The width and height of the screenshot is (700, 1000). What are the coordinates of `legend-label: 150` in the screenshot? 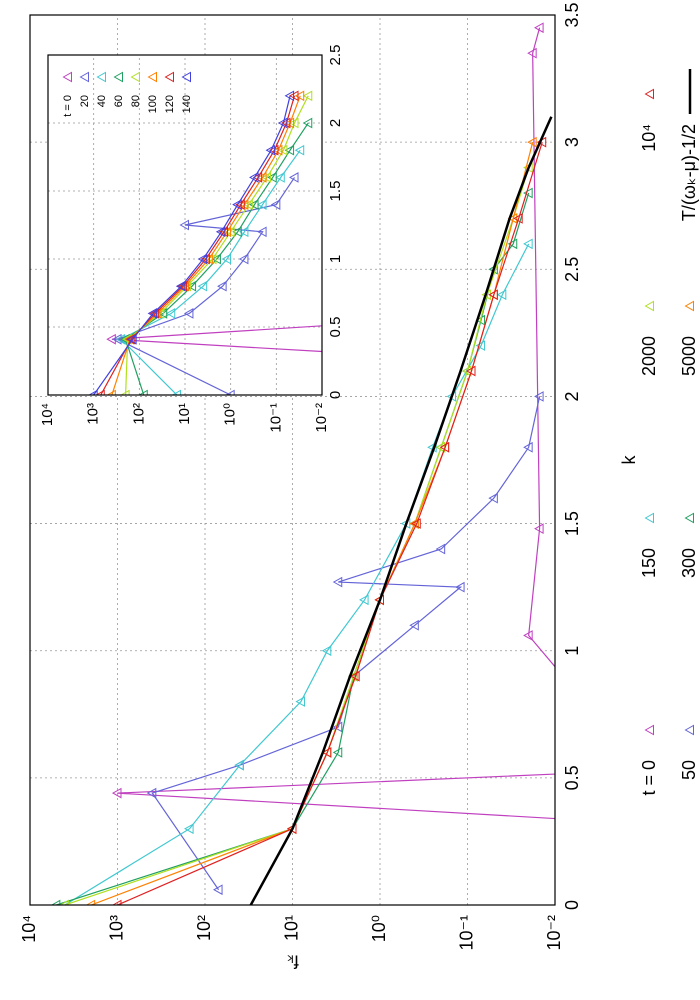 It's located at (649, 563).